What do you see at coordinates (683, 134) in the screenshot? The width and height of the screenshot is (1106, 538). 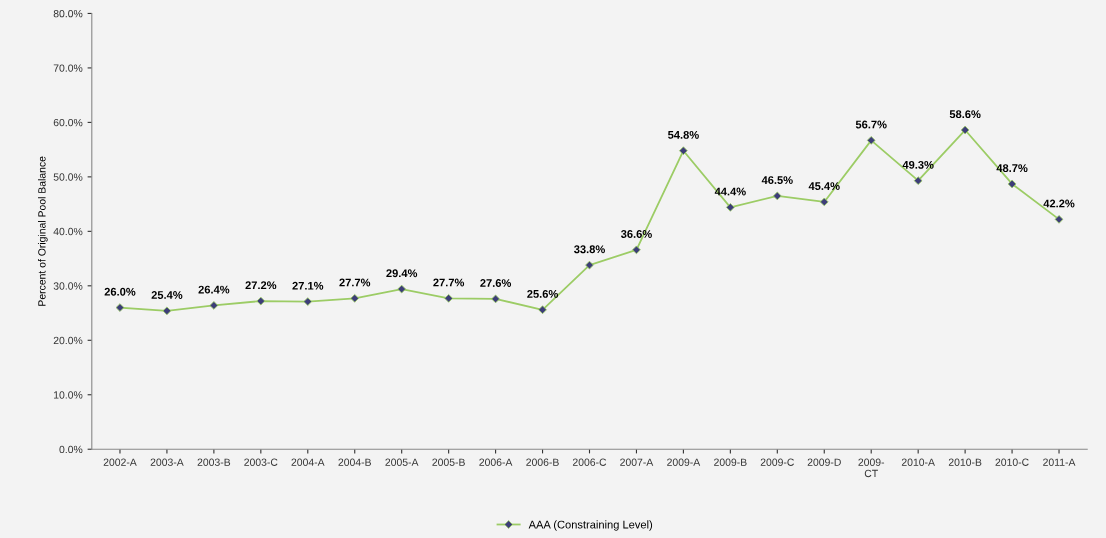 I see `data-label: 54.8%` at bounding box center [683, 134].